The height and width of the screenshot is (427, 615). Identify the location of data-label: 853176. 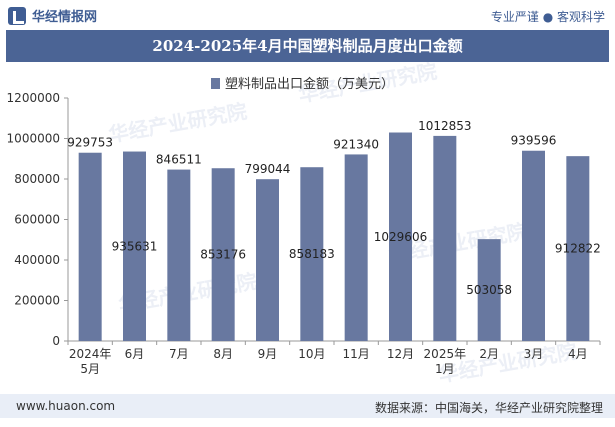
(223, 255).